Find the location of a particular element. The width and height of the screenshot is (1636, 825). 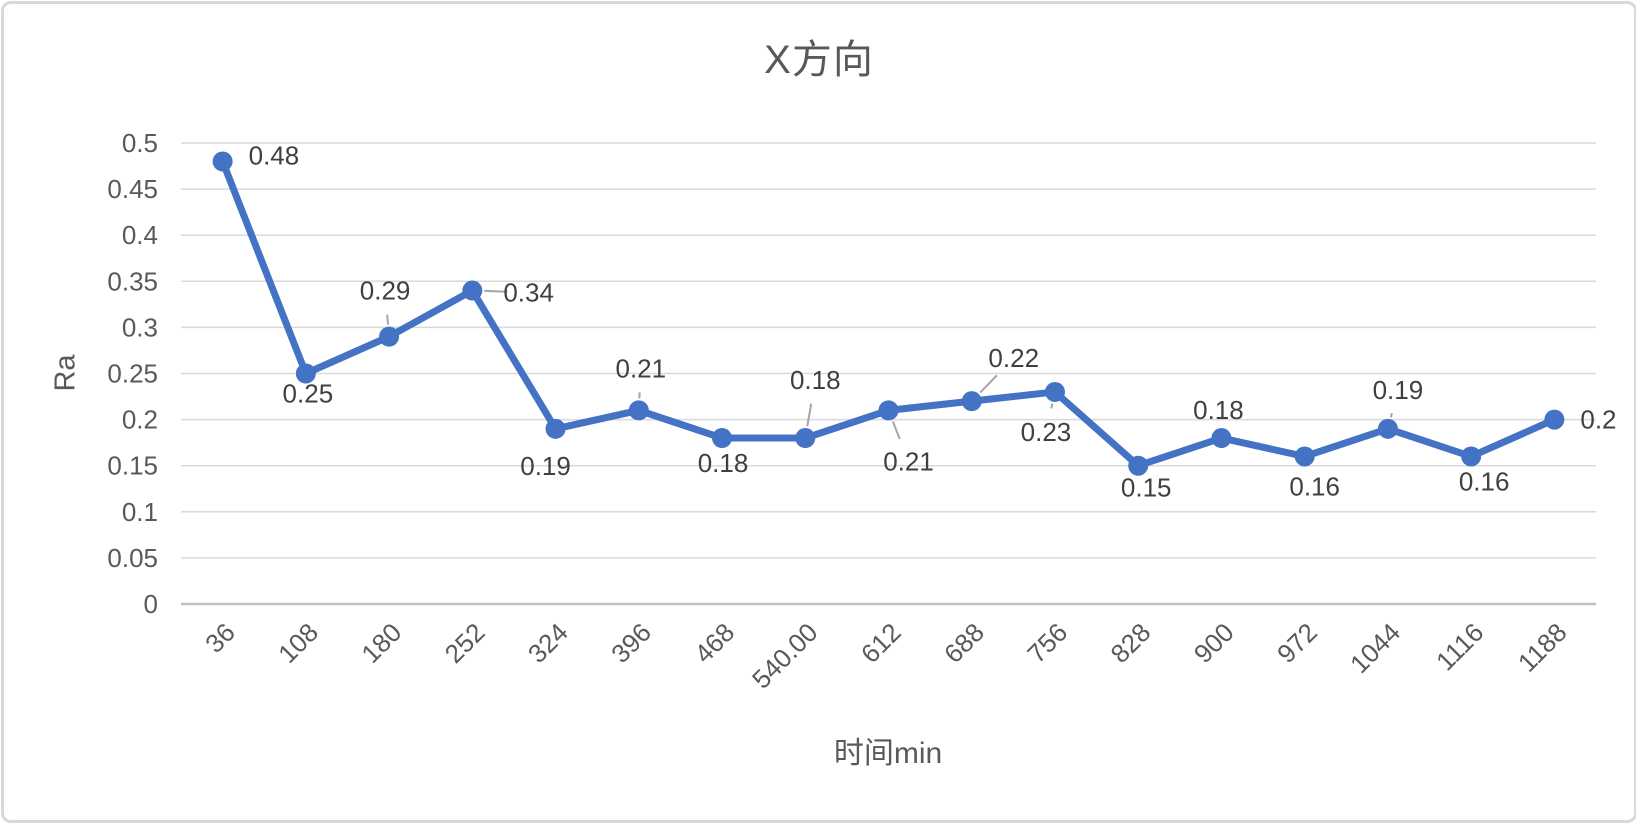

data-point-label: 0.48 is located at coordinates (274, 155).